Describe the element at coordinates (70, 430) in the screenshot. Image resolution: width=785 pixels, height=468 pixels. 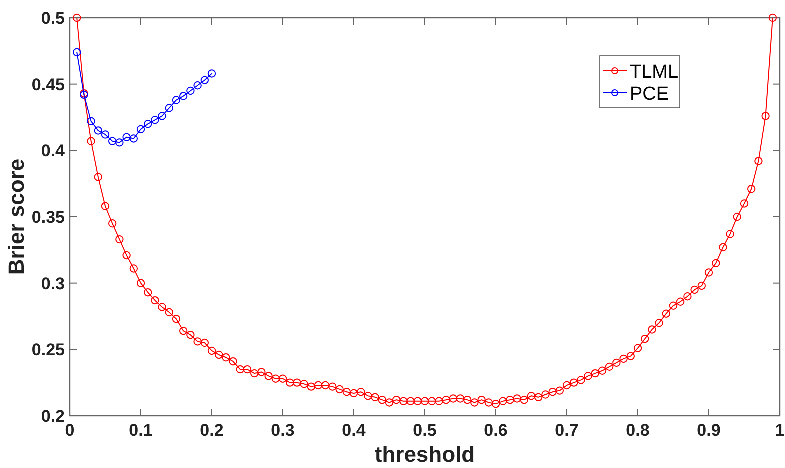
I see `x-tick-label: 0` at that location.